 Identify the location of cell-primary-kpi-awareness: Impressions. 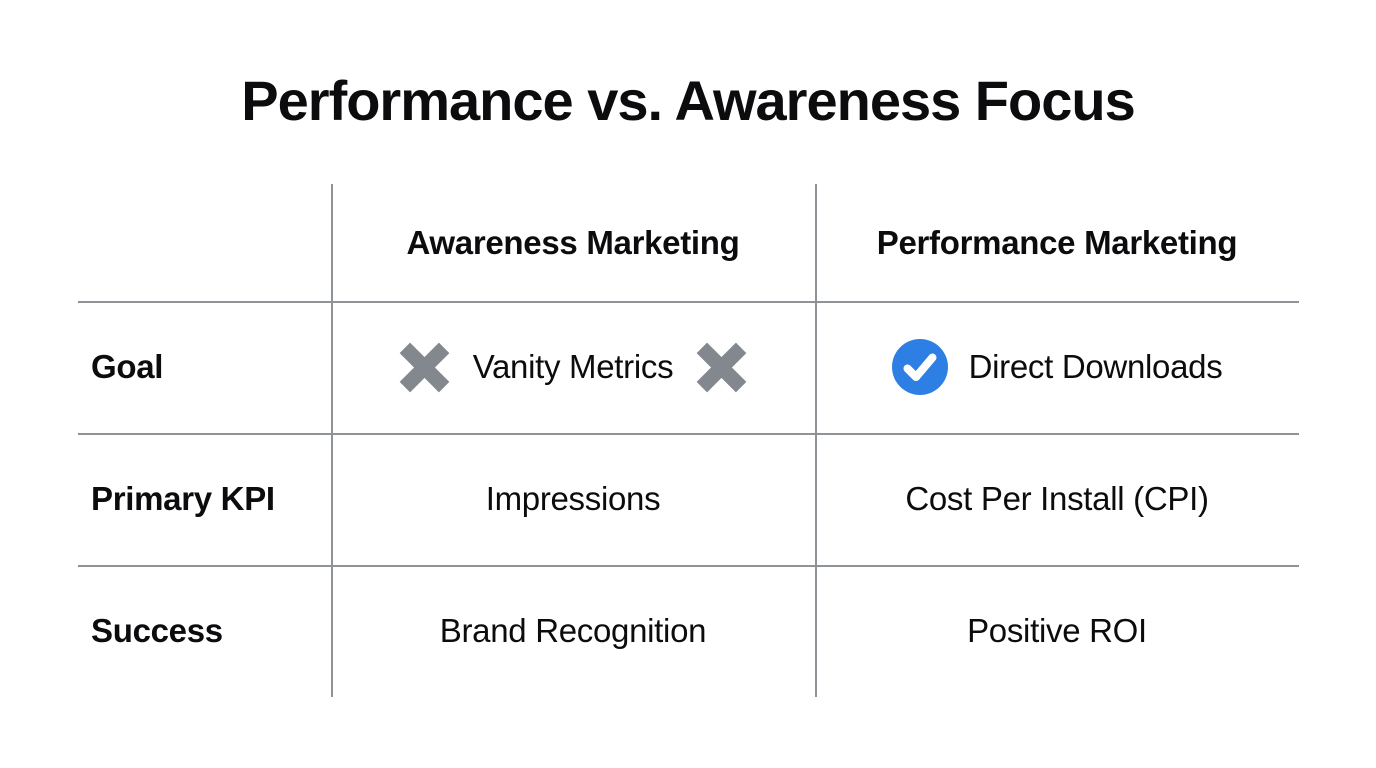
(573, 498).